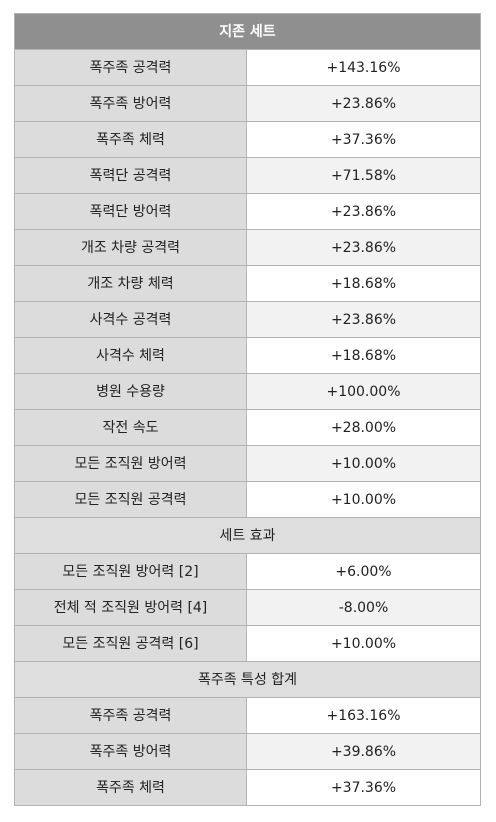 The image size is (496, 822). I want to click on stat-value: +28.00%, so click(363, 427).